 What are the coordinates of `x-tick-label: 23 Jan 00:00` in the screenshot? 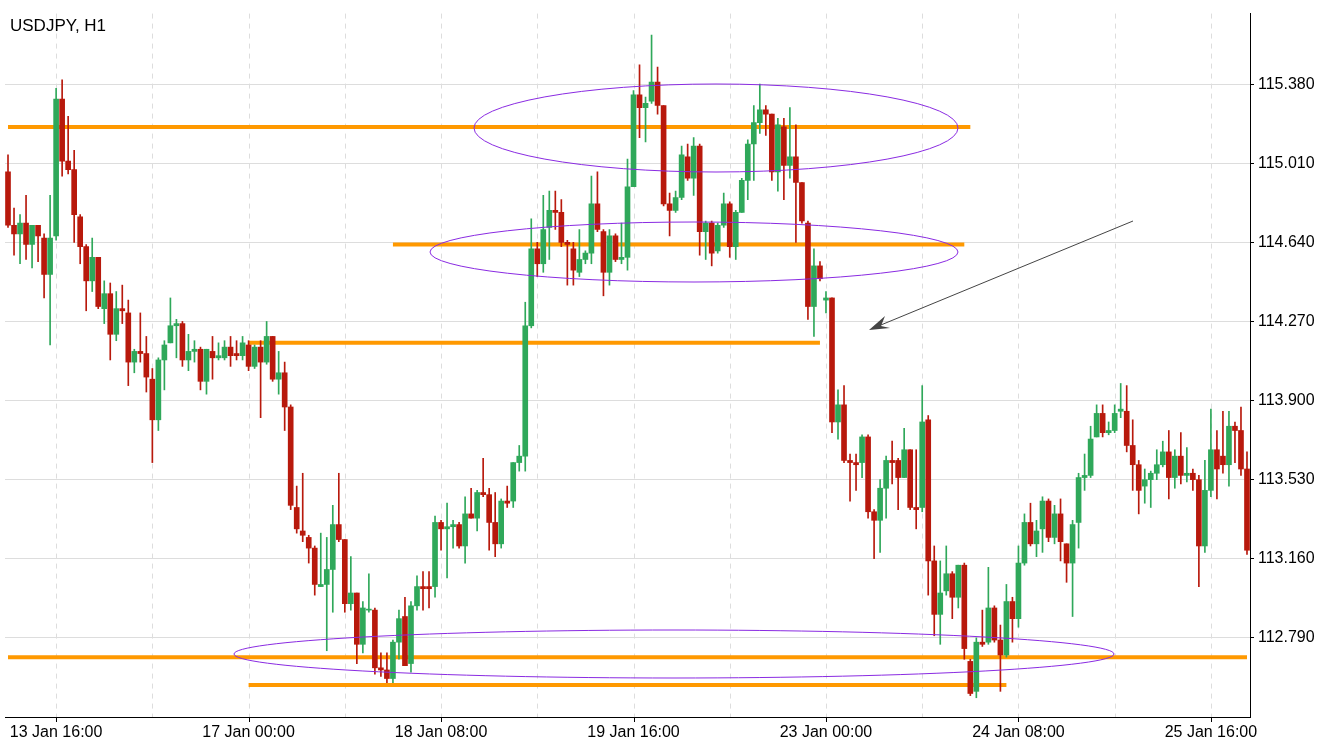 It's located at (826, 732).